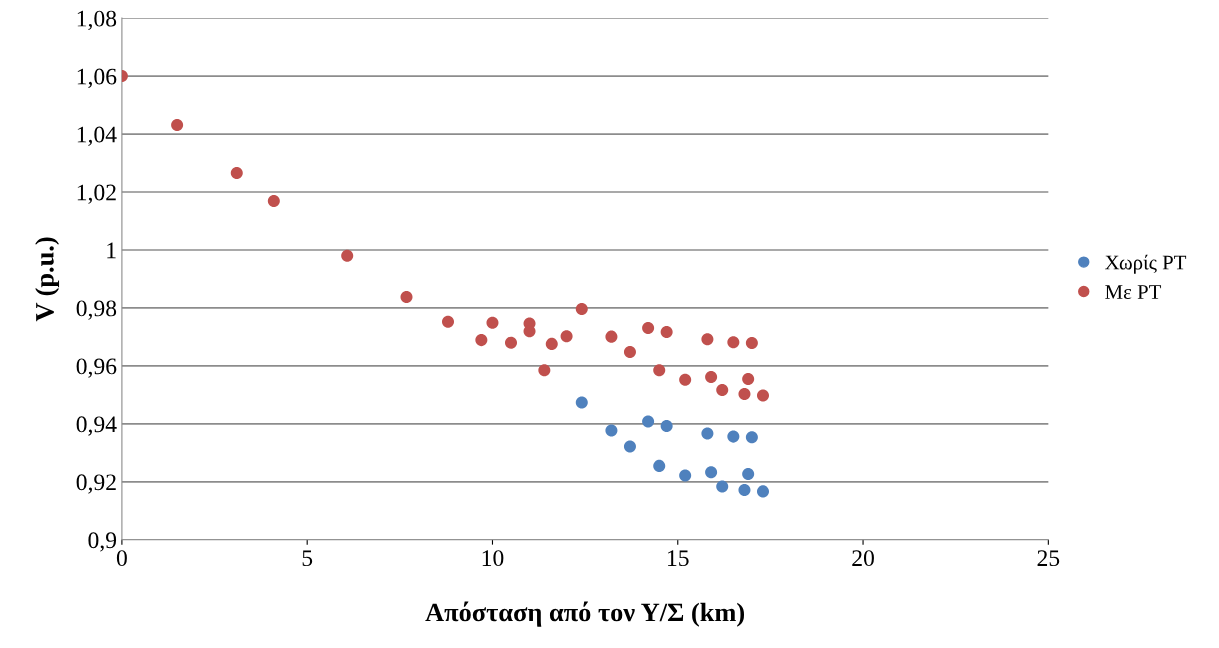 This screenshot has width=1219, height=648. What do you see at coordinates (493, 558) in the screenshot?
I see `x-tick-label: 10` at bounding box center [493, 558].